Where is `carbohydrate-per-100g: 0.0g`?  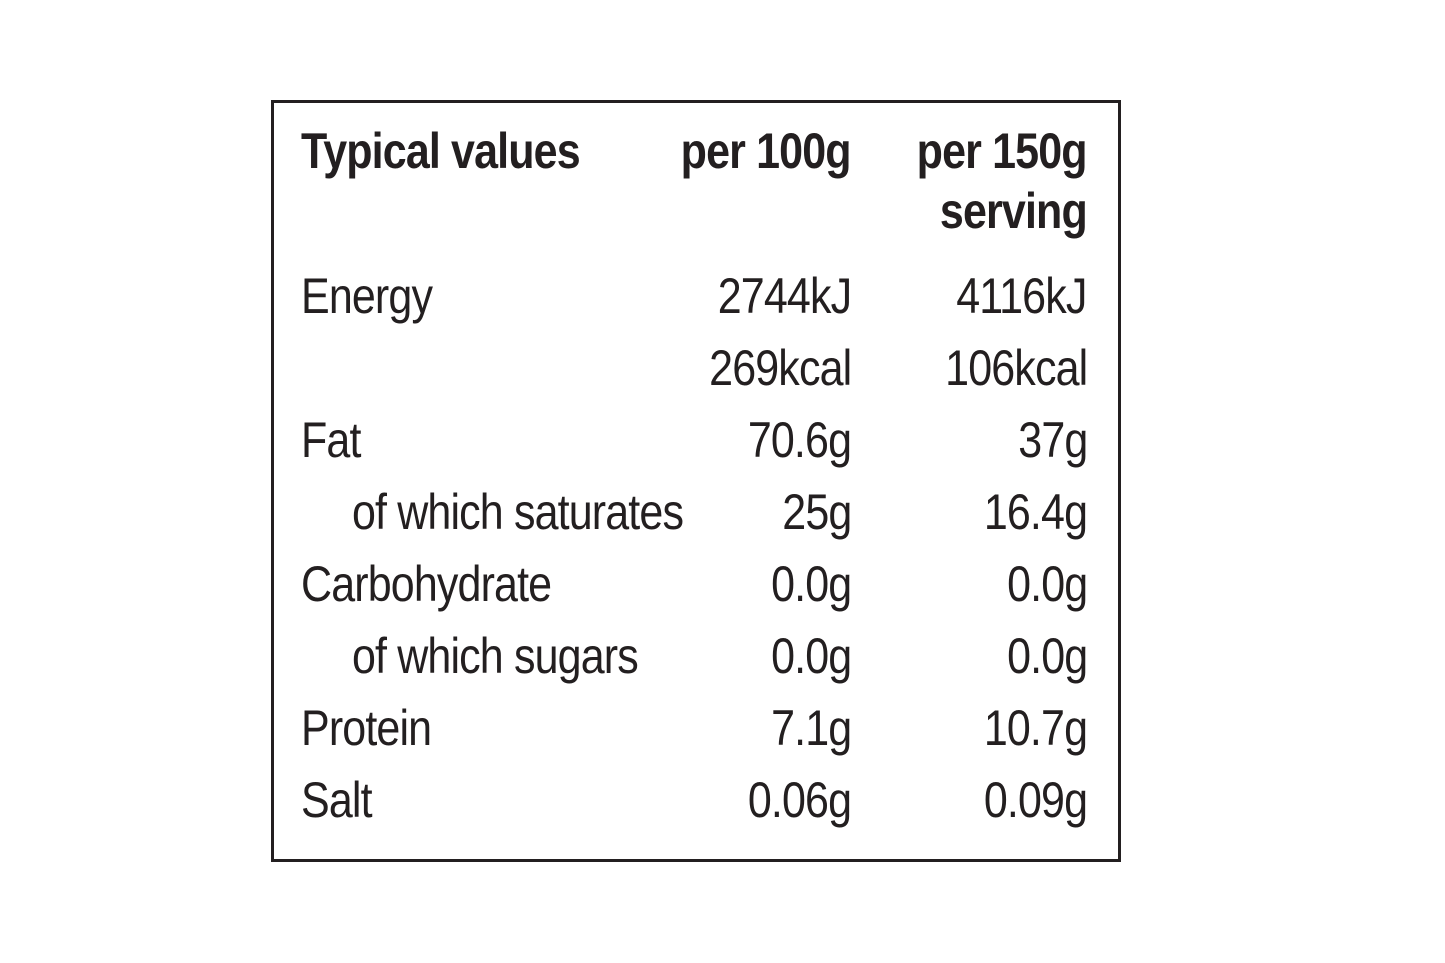
carbohydrate-per-100g: 0.0g is located at coordinates (811, 584).